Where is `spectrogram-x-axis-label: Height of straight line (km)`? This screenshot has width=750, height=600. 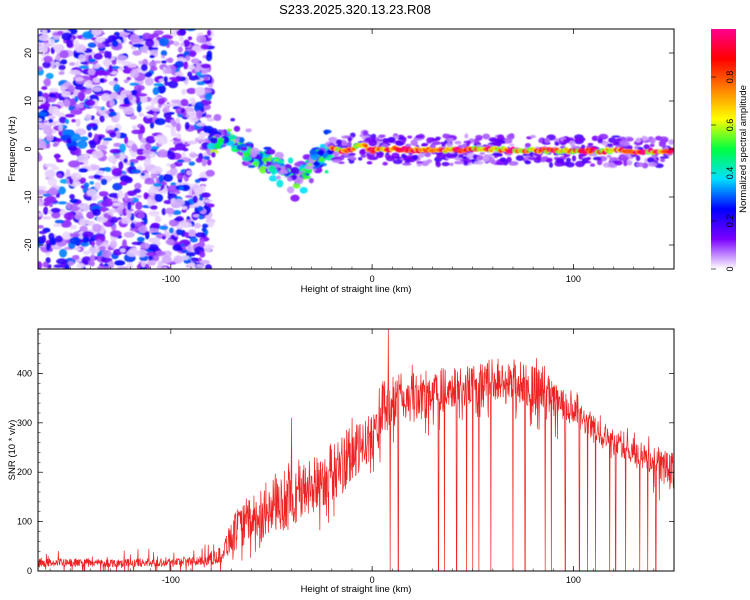 spectrogram-x-axis-label: Height of straight line (km) is located at coordinates (356, 289).